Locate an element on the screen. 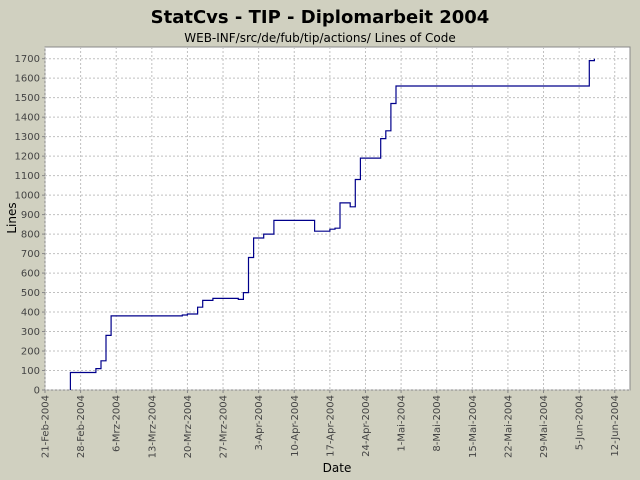 The image size is (640, 480). y-tick-label: 0 is located at coordinates (37, 391).